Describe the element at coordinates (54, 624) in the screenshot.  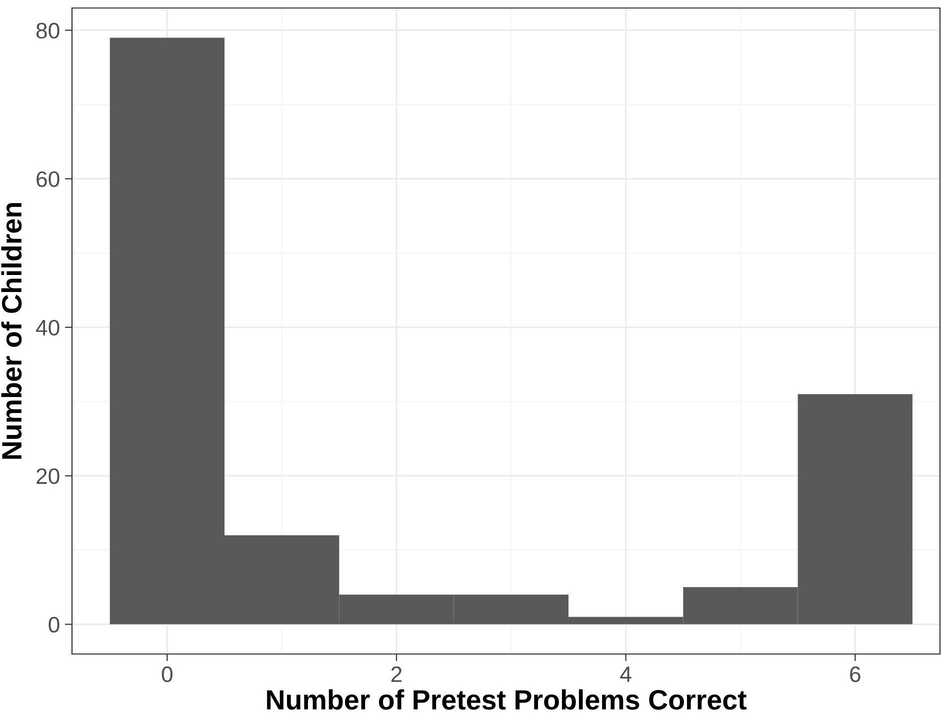
I see `y-tick-label: 0` at that location.